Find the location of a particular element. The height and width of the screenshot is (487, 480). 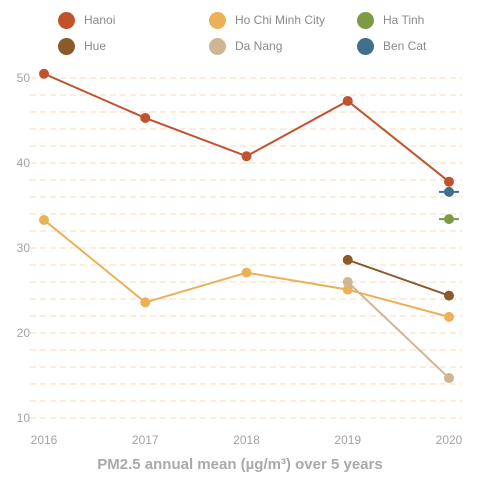

x-tick-label: 2017 is located at coordinates (145, 440).